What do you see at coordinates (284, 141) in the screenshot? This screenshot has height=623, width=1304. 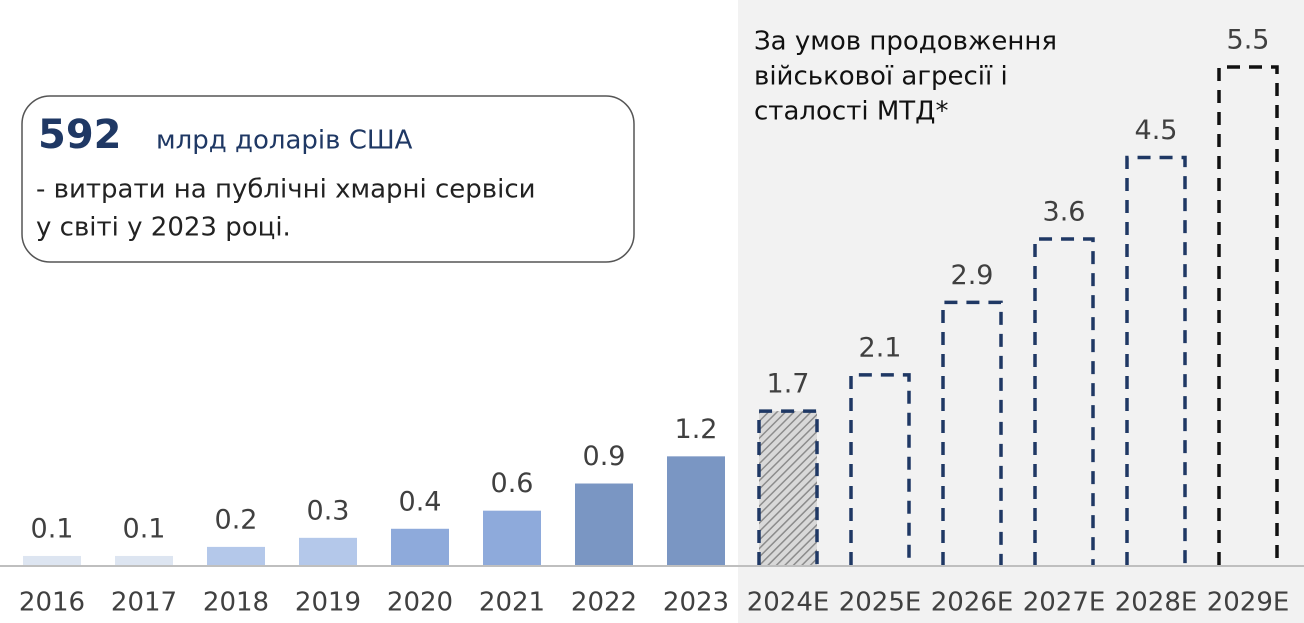 I see `callout-unit: млрд доларів США` at bounding box center [284, 141].